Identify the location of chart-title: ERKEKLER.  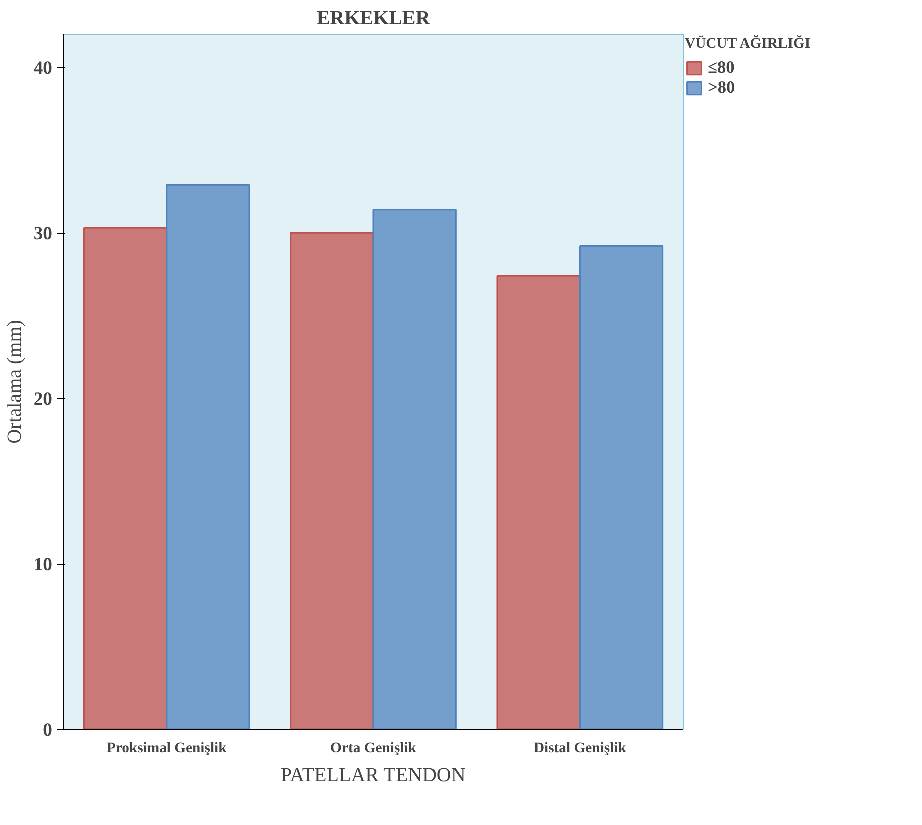
(373, 19).